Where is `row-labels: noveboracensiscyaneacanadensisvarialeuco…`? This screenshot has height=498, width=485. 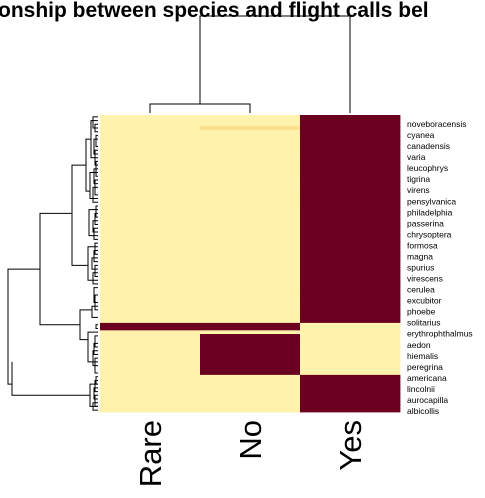 row-labels: noveboracensiscyaneacanadensisvarialeuco… is located at coordinates (440, 267).